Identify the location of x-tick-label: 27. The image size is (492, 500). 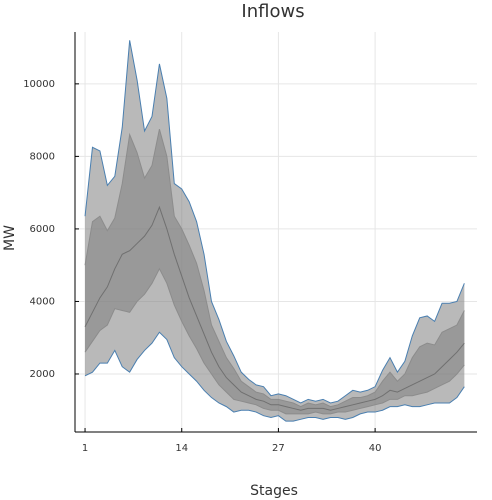
(278, 448).